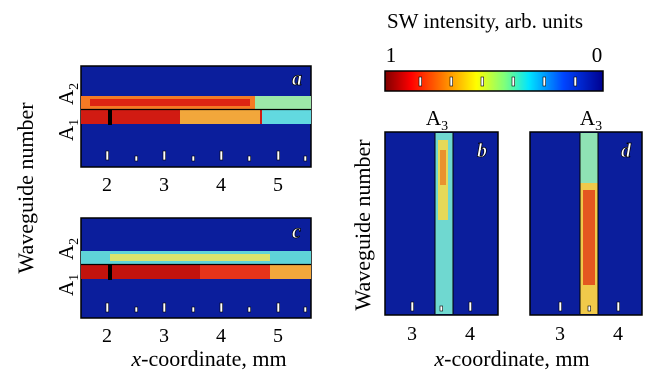 This screenshot has height=373, width=650. What do you see at coordinates (485, 21) in the screenshot?
I see `colorbar-title: SW intensity, arb. units` at bounding box center [485, 21].